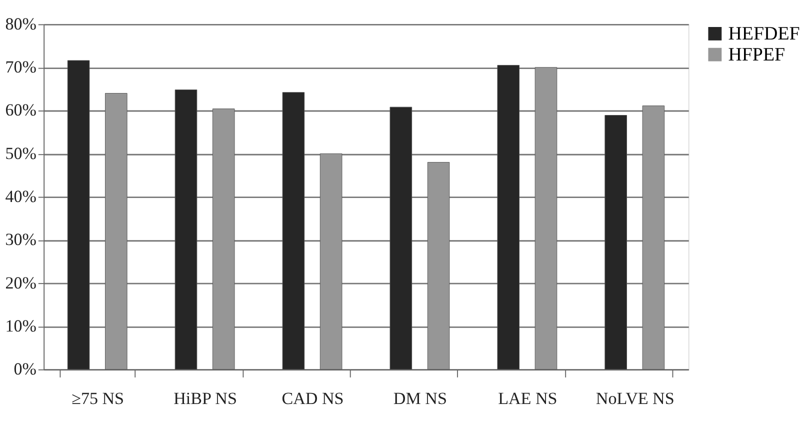 Image resolution: width=805 pixels, height=426 pixels. What do you see at coordinates (21, 282) in the screenshot?
I see `y-tick-label: 20%` at bounding box center [21, 282].